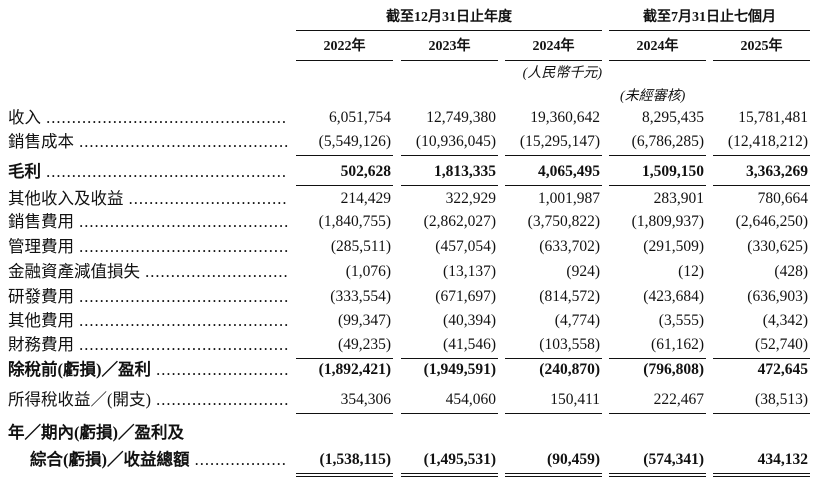  Describe the element at coordinates (673, 296) in the screenshot. I see `cell-value: (423,684)` at that location.